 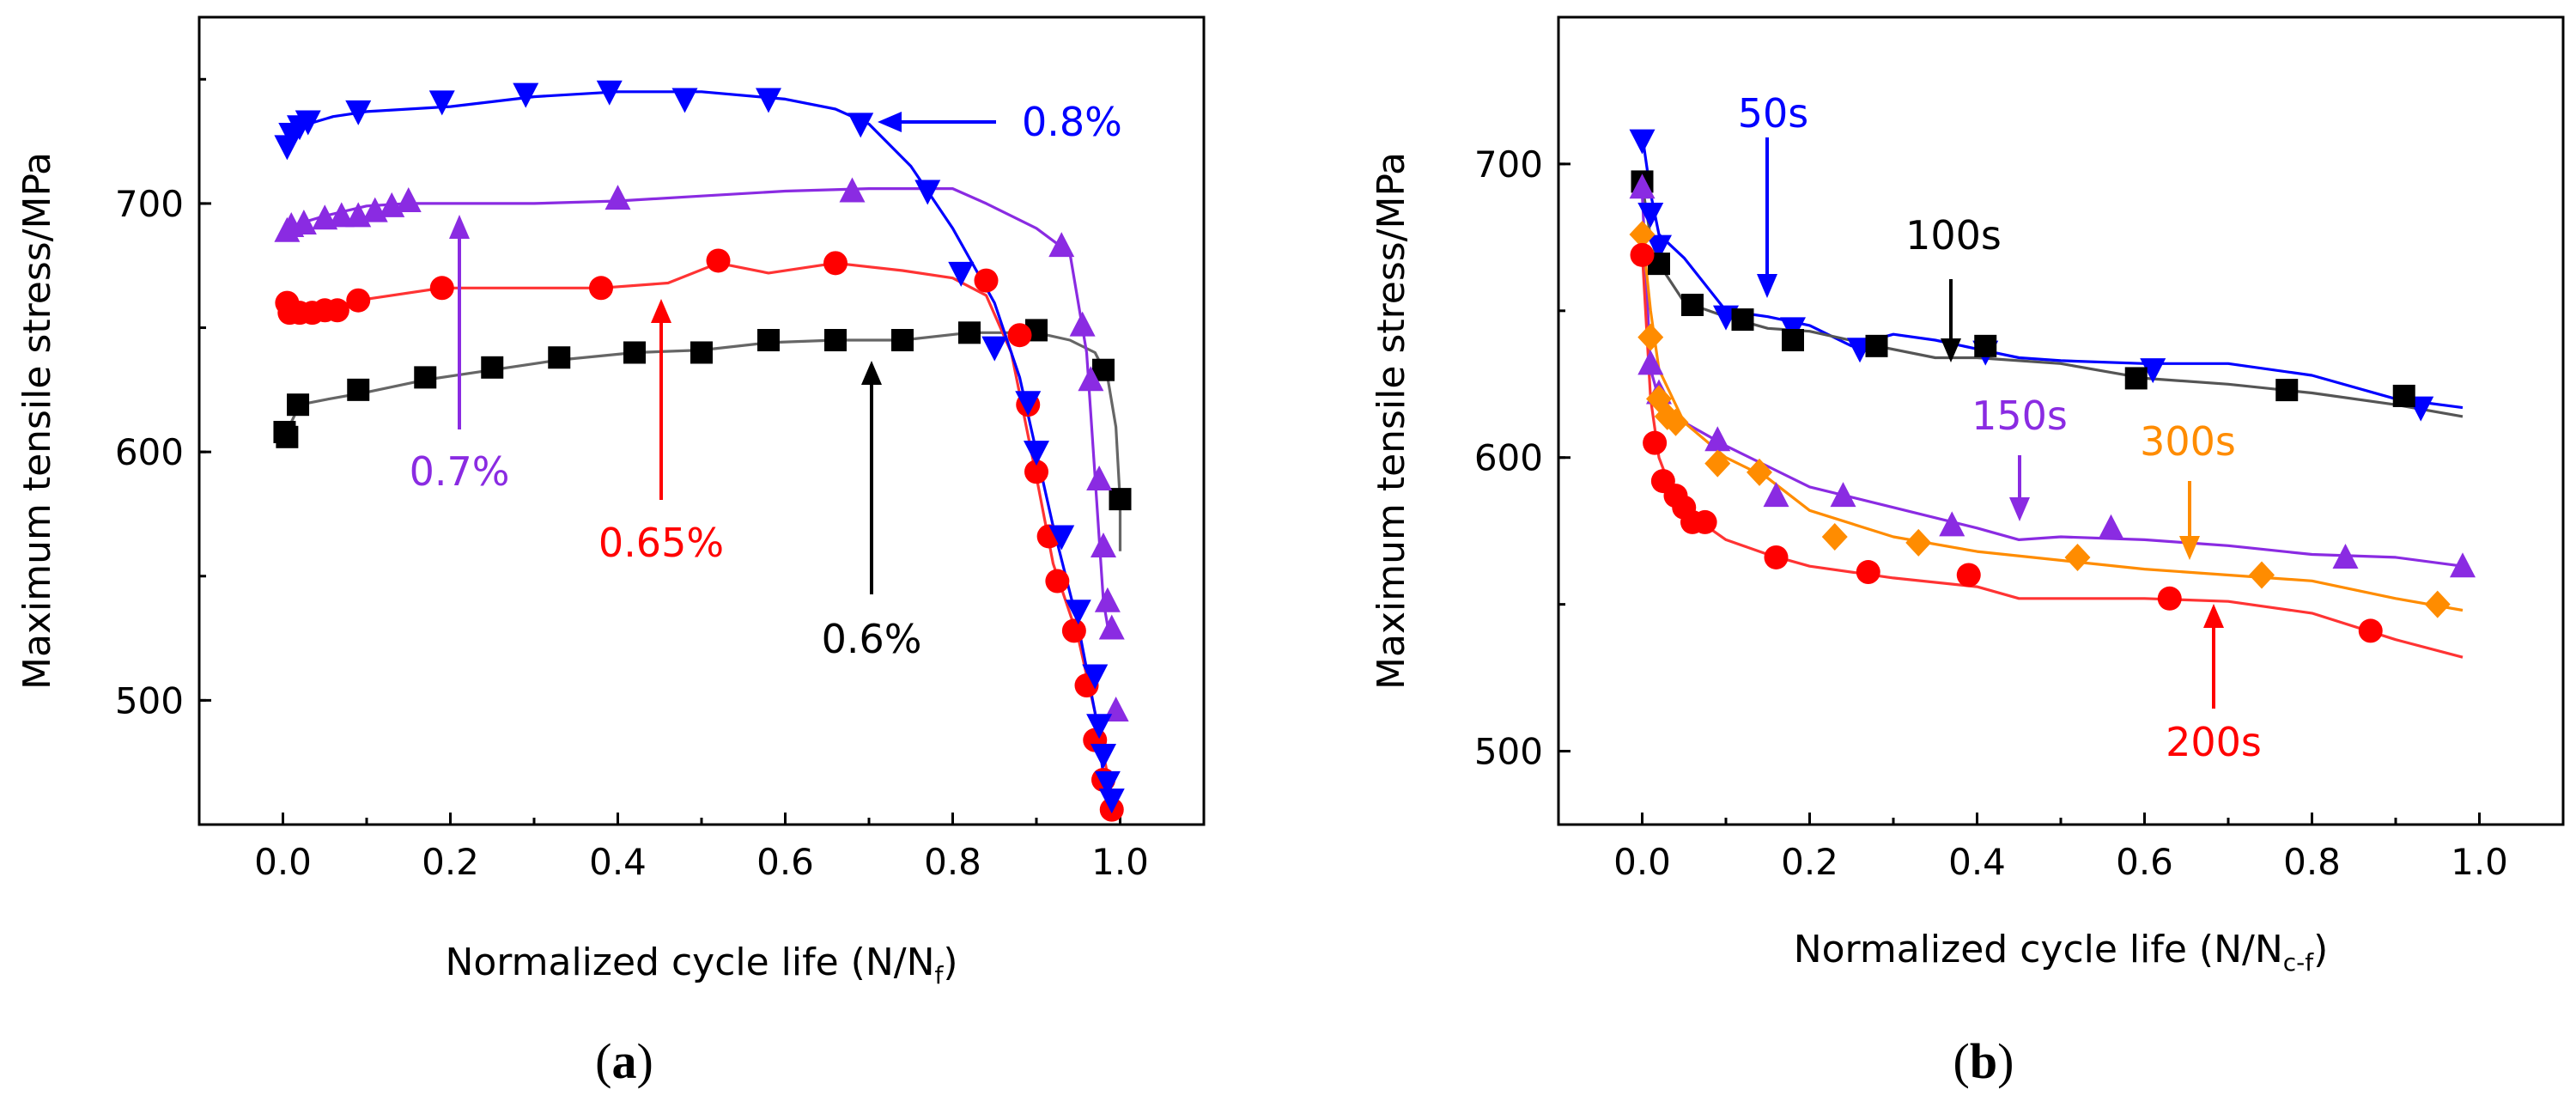 What do you see at coordinates (661, 543) in the screenshot?
I see `svg-text: 0.65%` at bounding box center [661, 543].